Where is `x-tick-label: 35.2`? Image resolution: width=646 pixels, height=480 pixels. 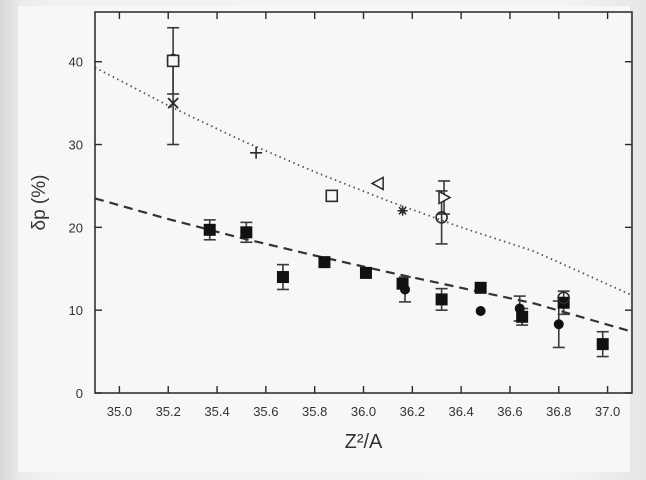
x-tick-label: 35.2 is located at coordinates (168, 411).